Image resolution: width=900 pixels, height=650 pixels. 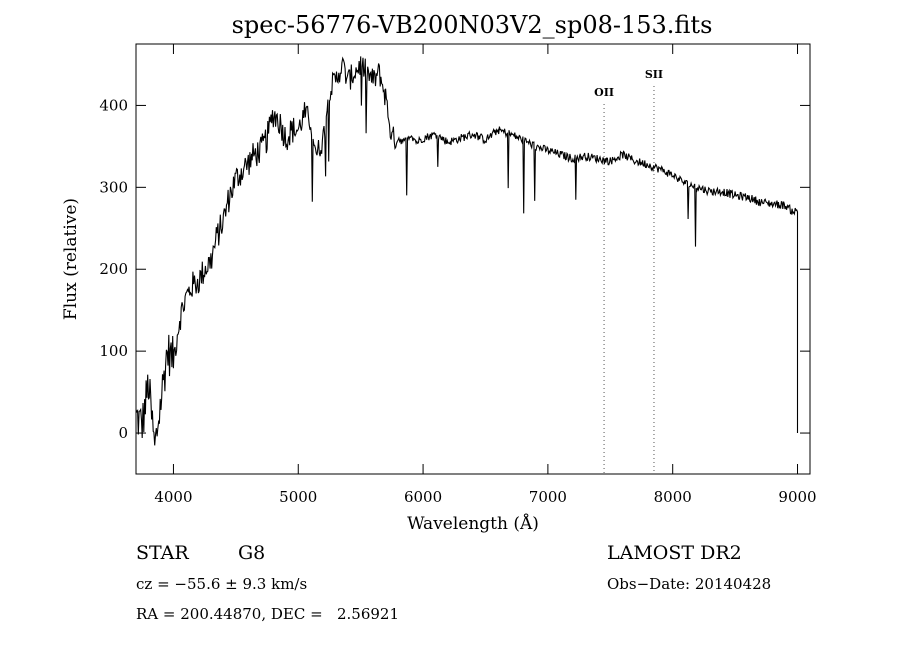 What do you see at coordinates (173, 497) in the screenshot?
I see `x-tick-label: 4000` at bounding box center [173, 497].